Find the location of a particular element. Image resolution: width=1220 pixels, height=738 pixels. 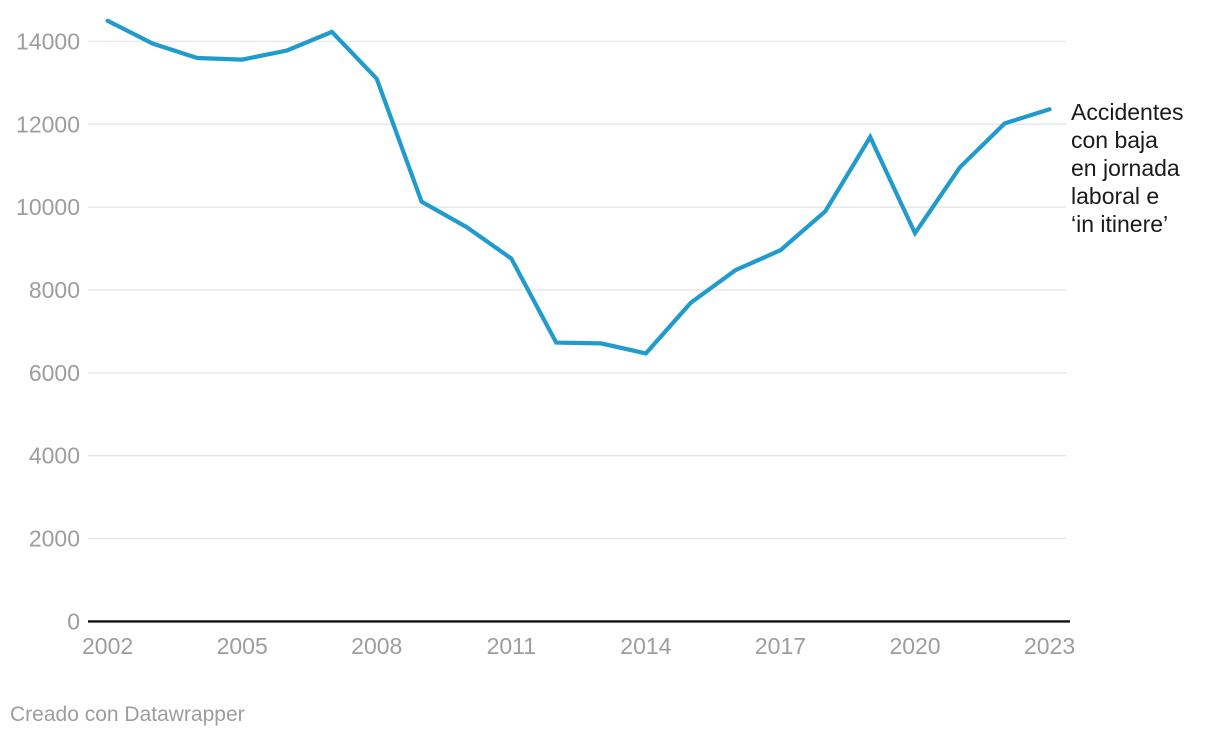

y-tick-label-2000: 2000 is located at coordinates (54, 539).